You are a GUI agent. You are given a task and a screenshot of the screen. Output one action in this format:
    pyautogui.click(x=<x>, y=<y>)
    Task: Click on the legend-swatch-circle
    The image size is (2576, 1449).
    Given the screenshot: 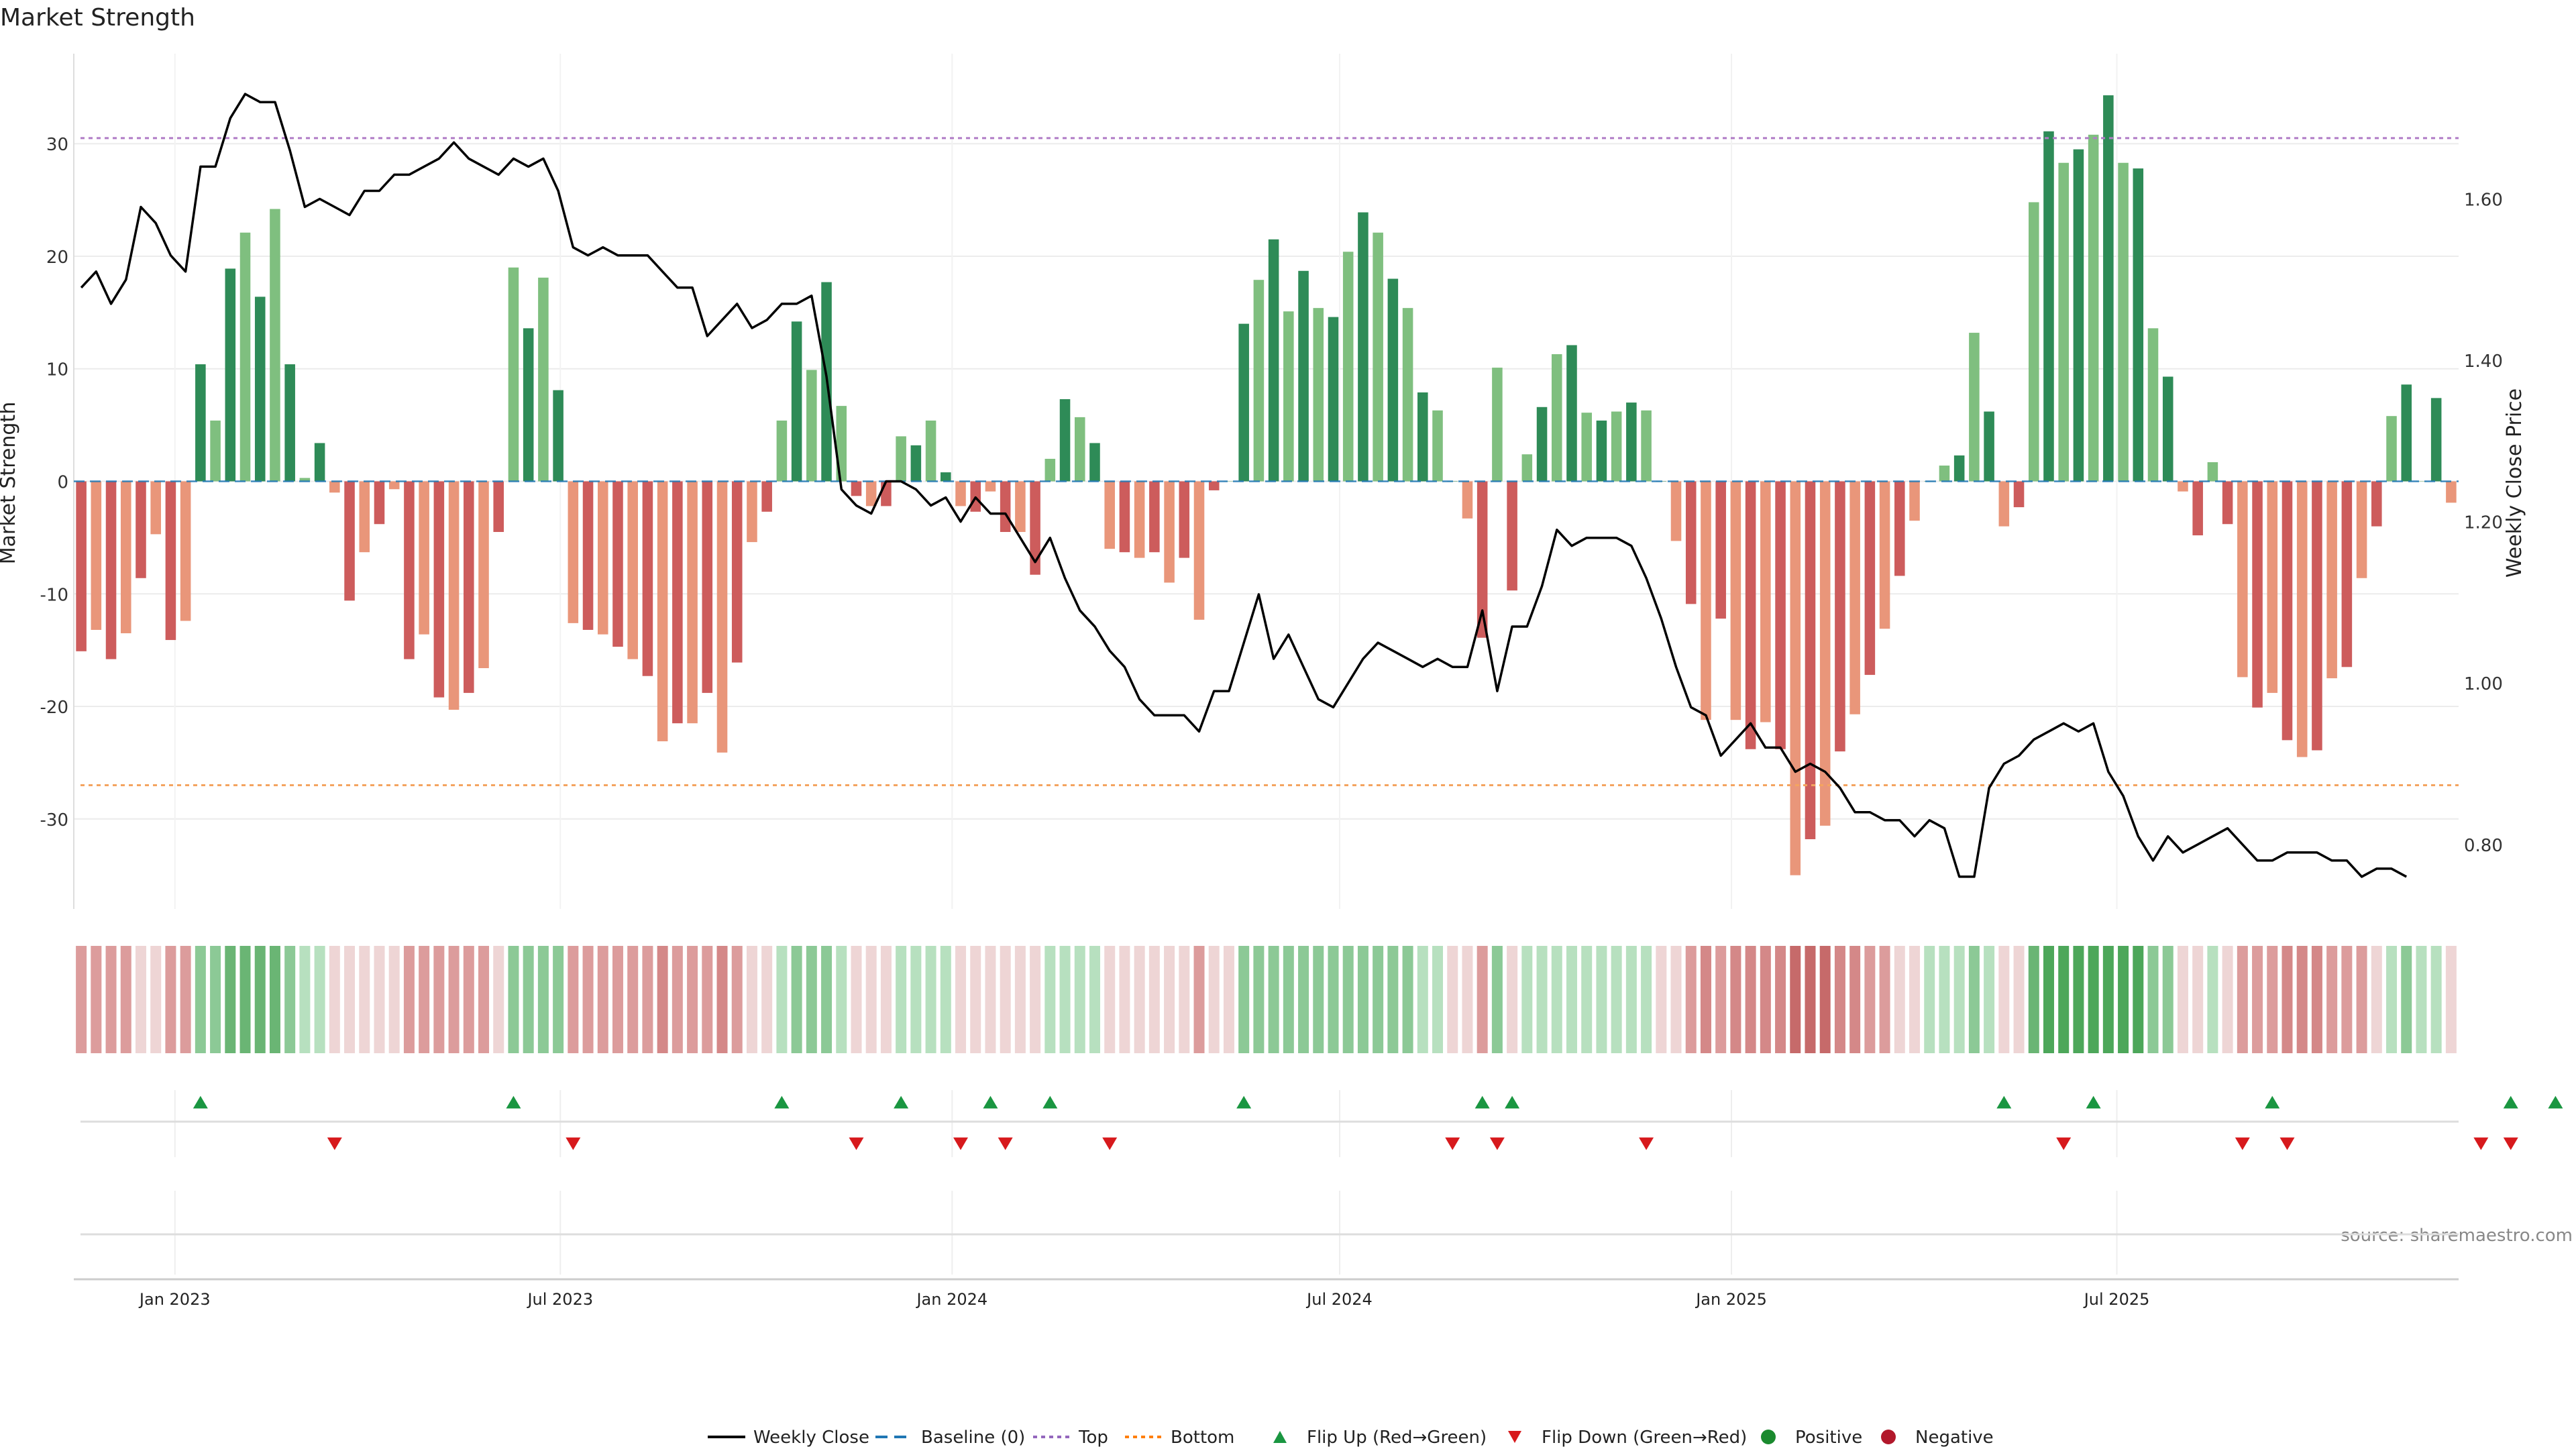 What is the action you would take?
    pyautogui.click(x=1888, y=1437)
    